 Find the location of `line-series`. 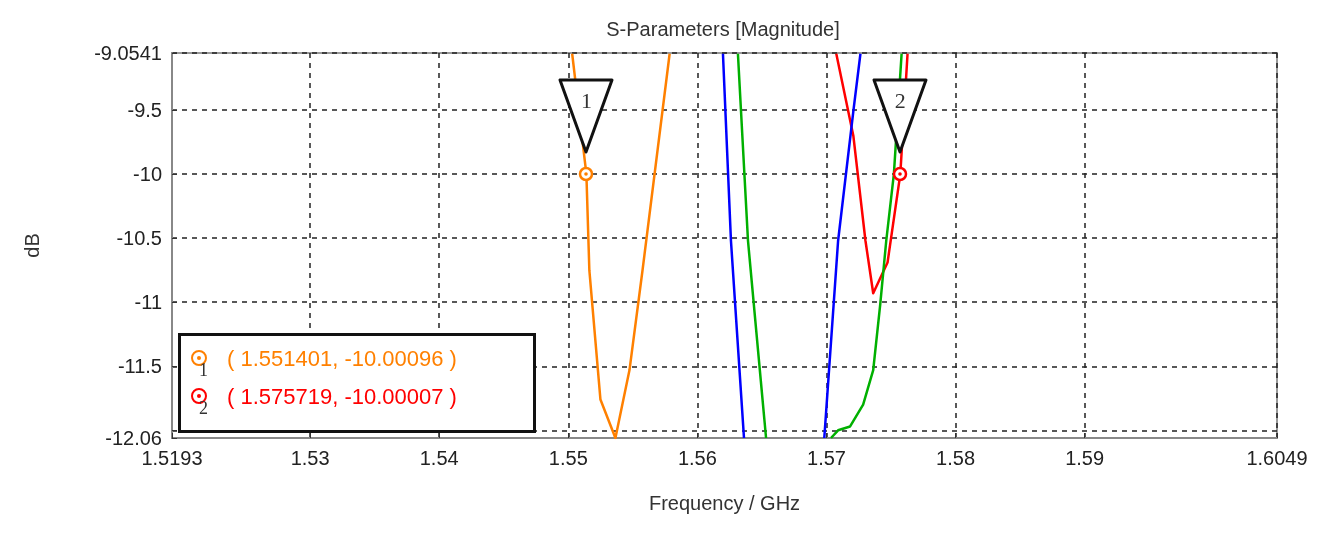

line-series is located at coordinates (620, 246).